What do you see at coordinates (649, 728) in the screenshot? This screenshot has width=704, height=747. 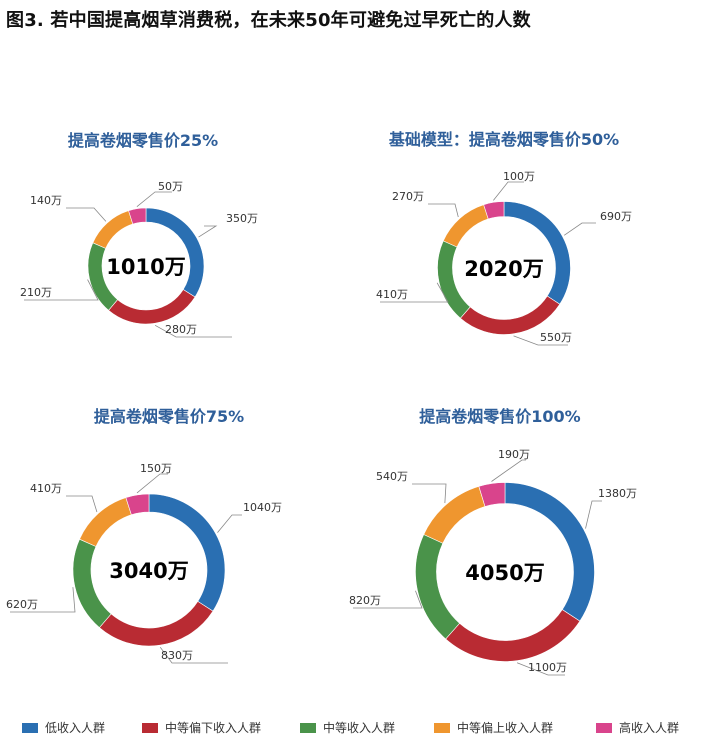 I see `legend-label: 高收入人群` at bounding box center [649, 728].